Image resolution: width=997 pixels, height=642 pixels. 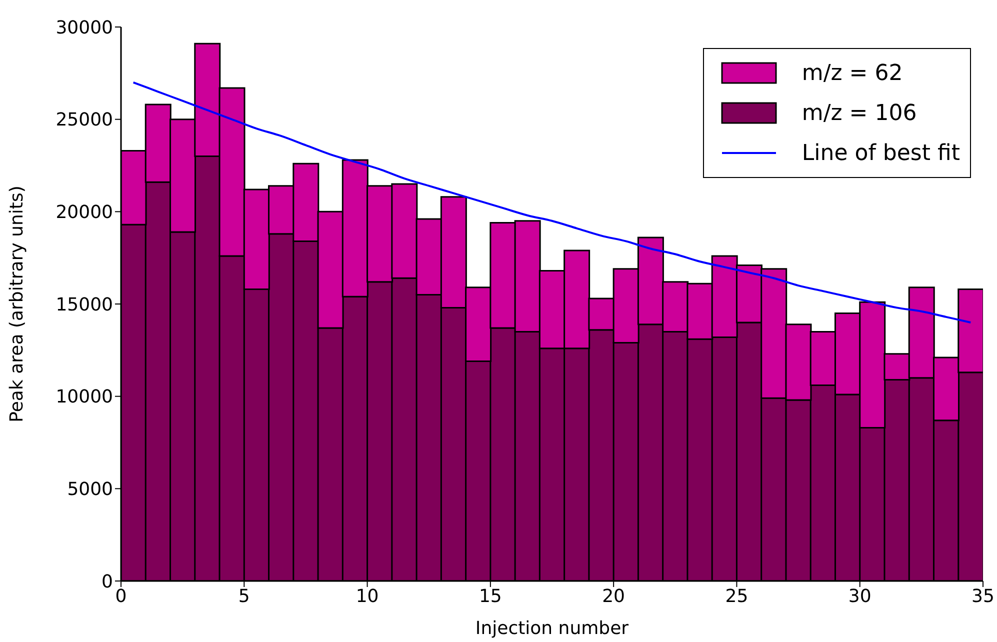 I want to click on x-tick-label: 30, so click(x=860, y=596).